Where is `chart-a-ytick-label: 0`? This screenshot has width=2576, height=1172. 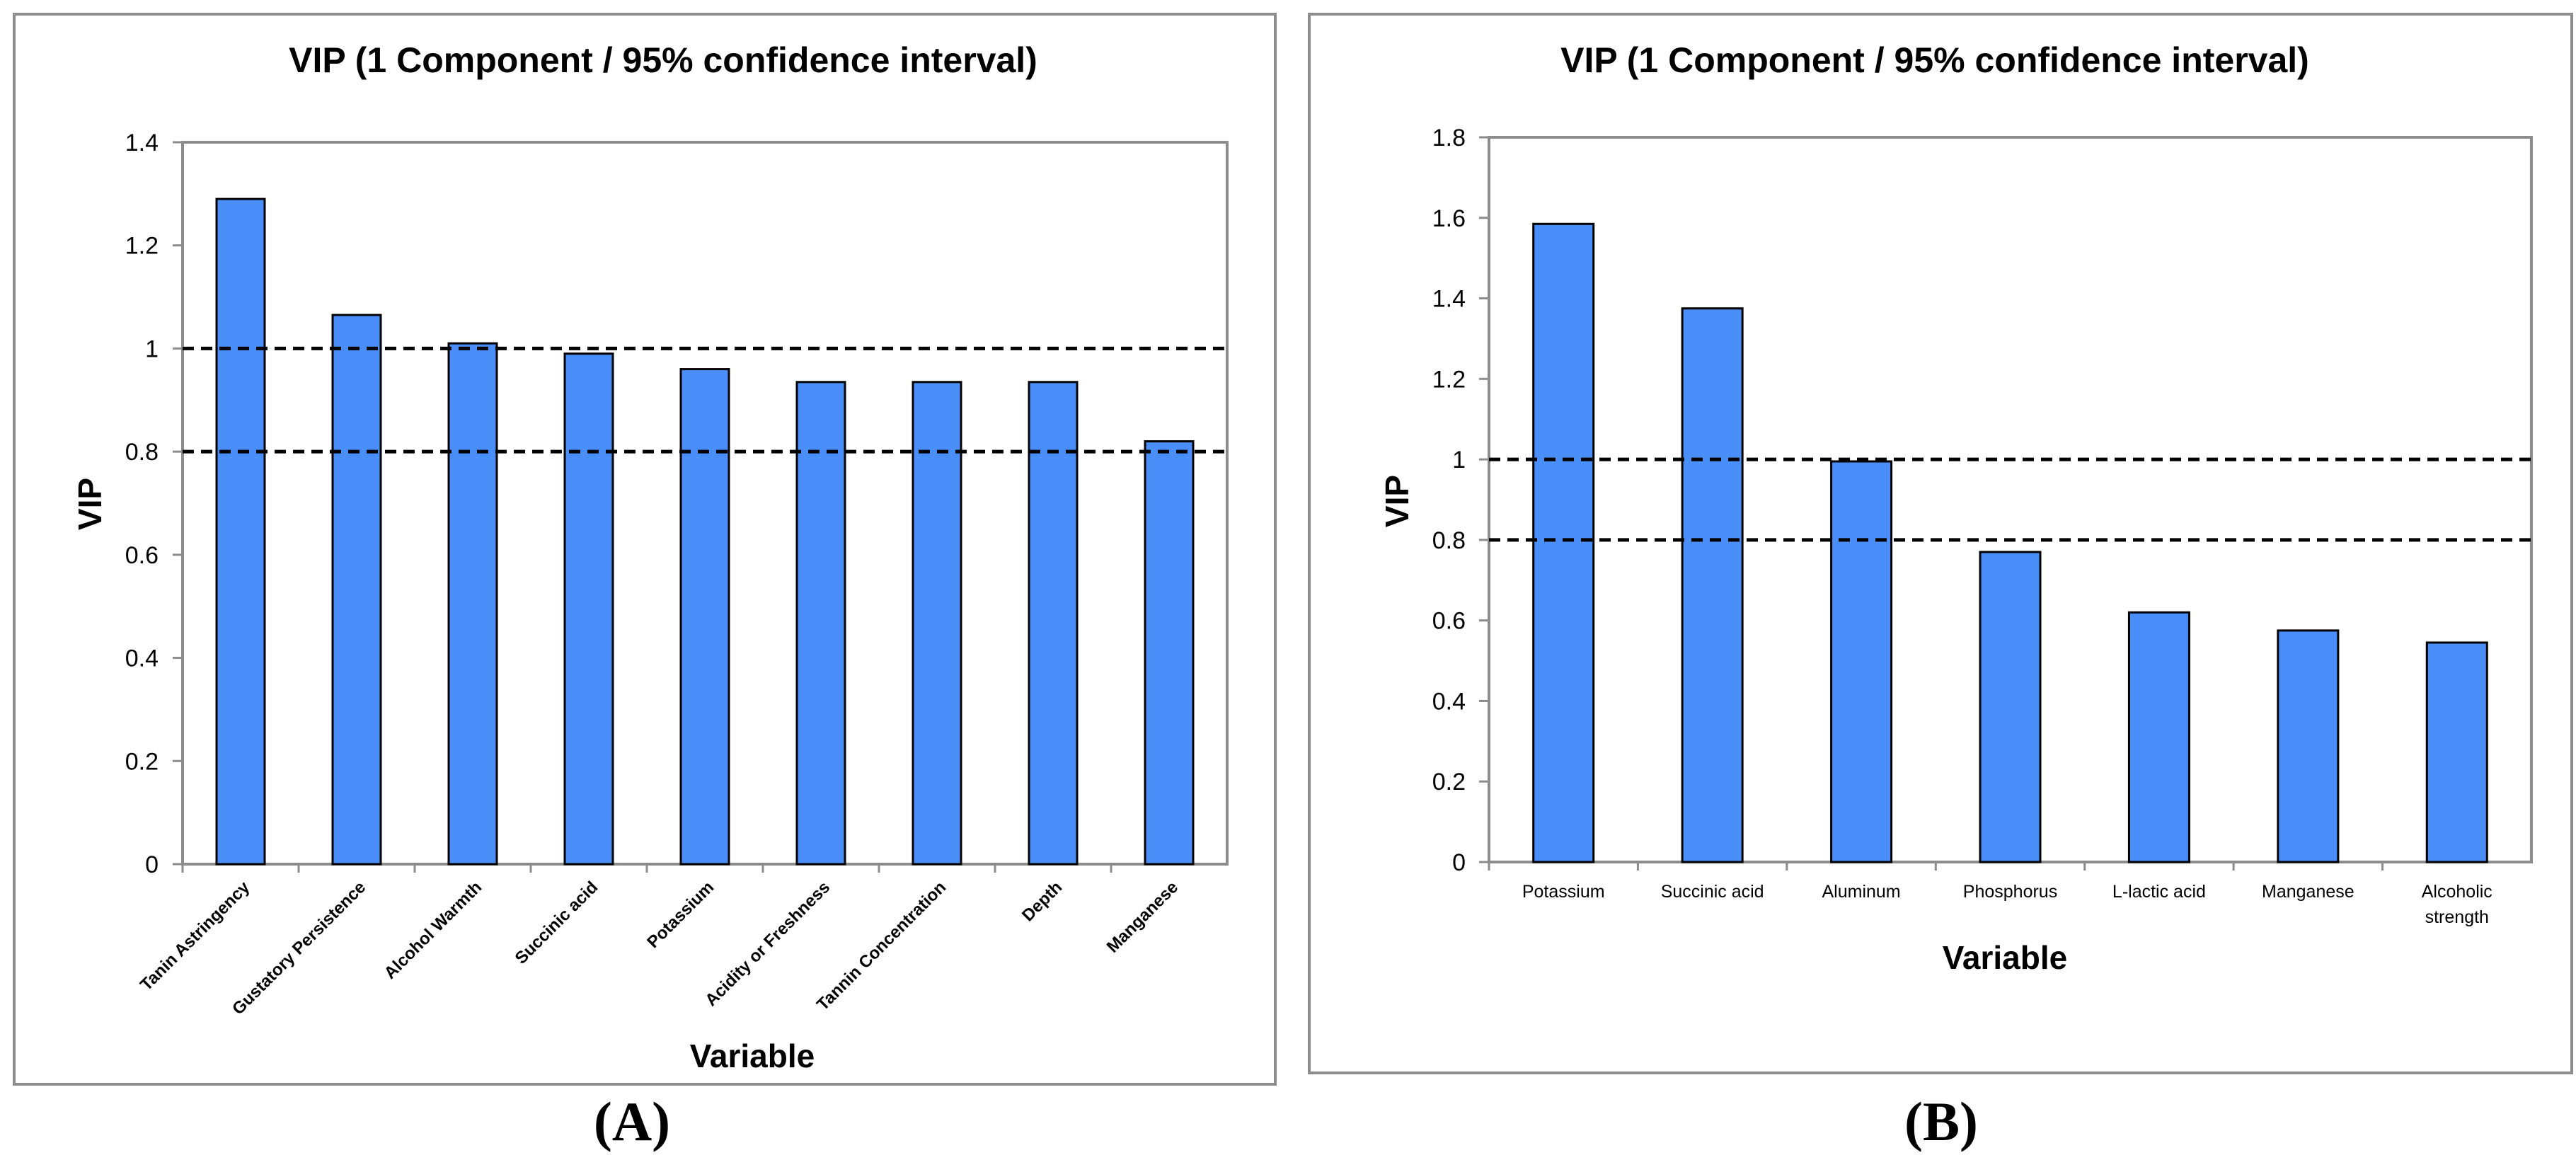 chart-a-ytick-label: 0 is located at coordinates (152, 865).